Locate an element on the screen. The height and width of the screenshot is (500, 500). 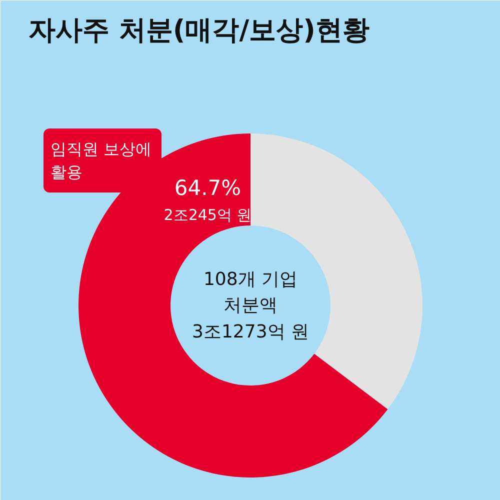
text: 108개 기업 처분액 3조1273억 원 is located at coordinates (250, 305).